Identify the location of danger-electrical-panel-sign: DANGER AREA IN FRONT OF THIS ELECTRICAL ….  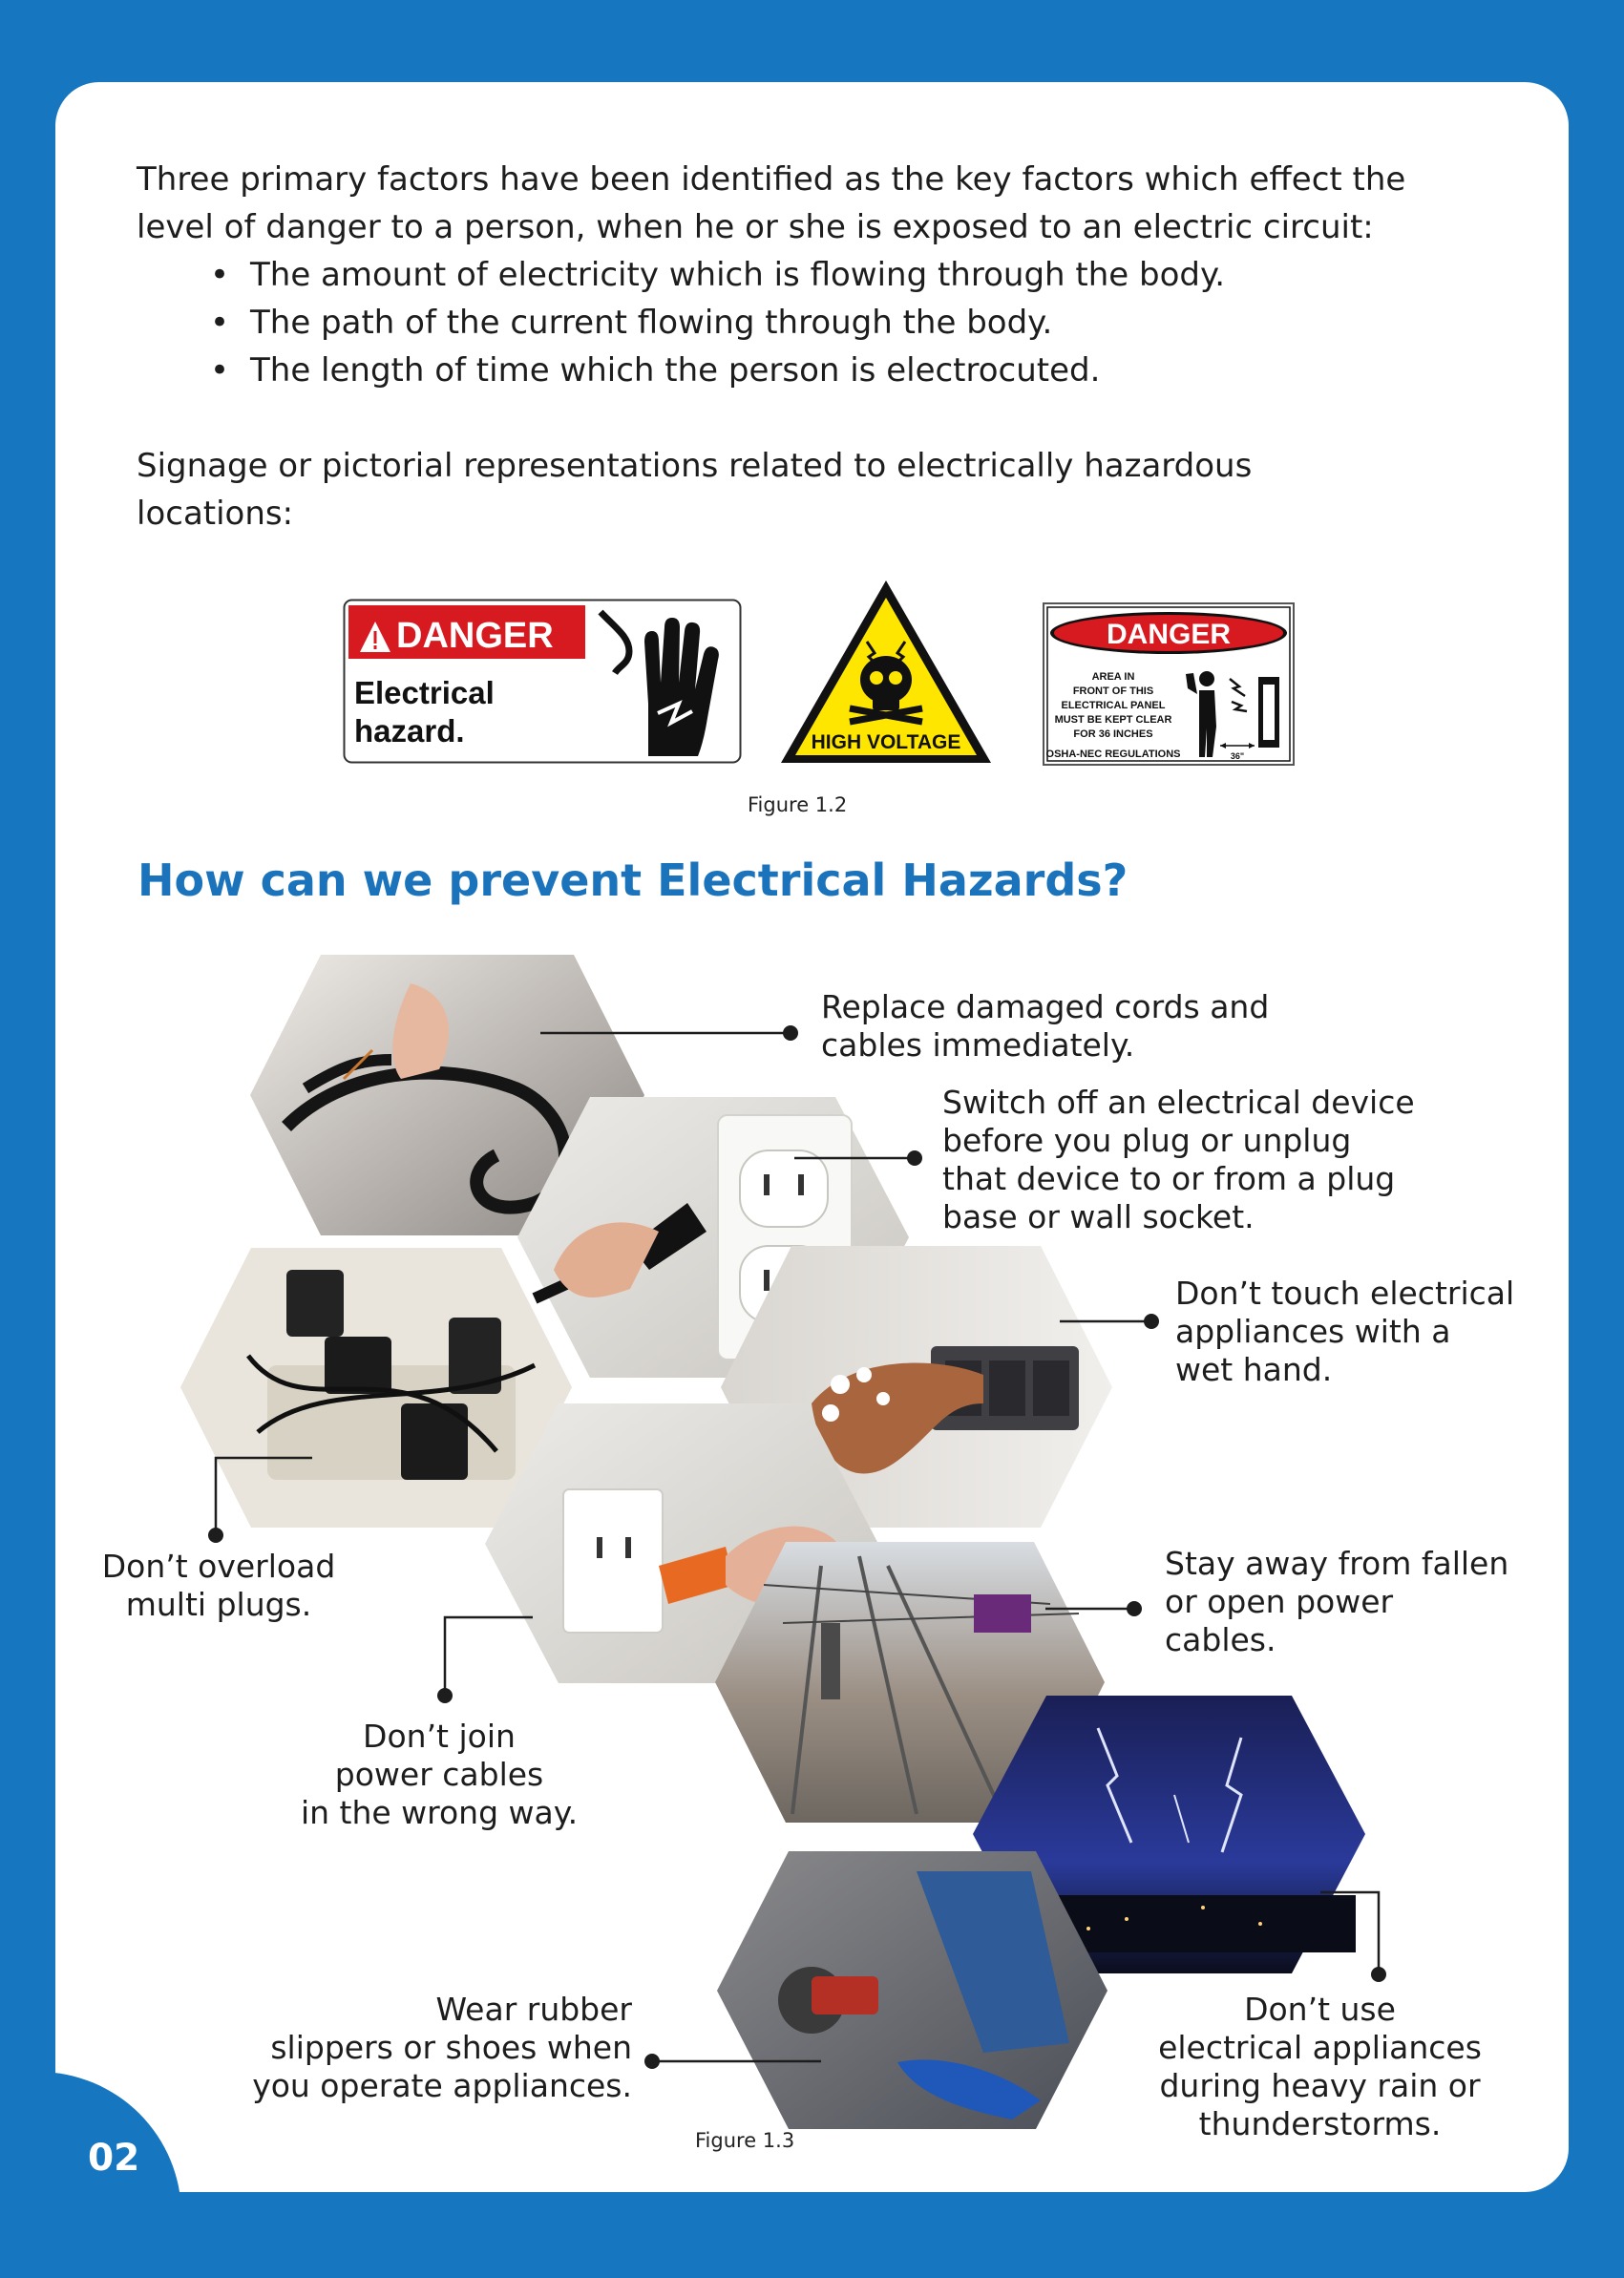
(1169, 684).